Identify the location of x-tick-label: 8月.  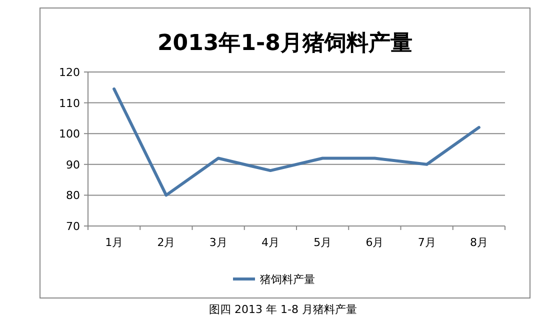
(479, 242).